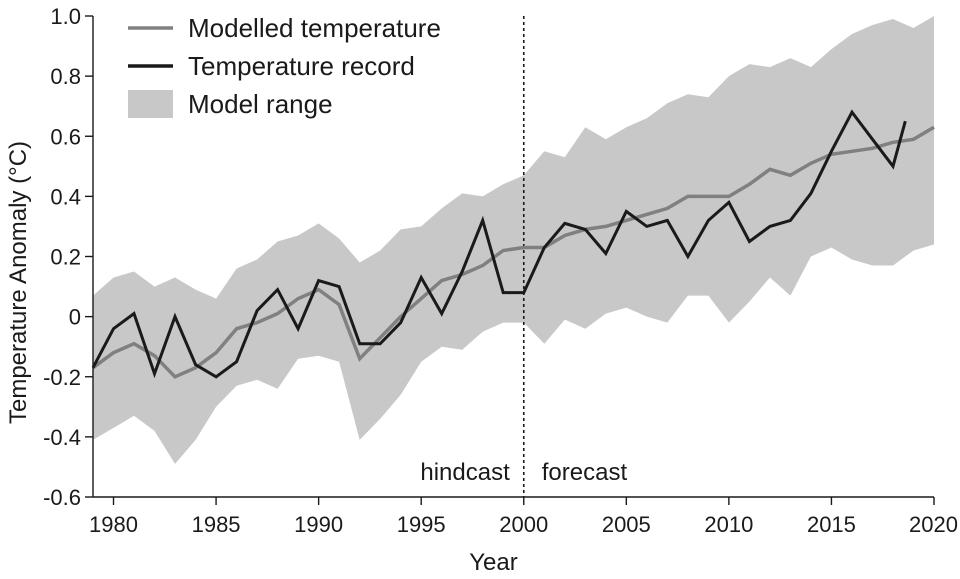 This screenshot has height=579, width=960. Describe the element at coordinates (585, 472) in the screenshot. I see `forecast-label: forecast` at that location.